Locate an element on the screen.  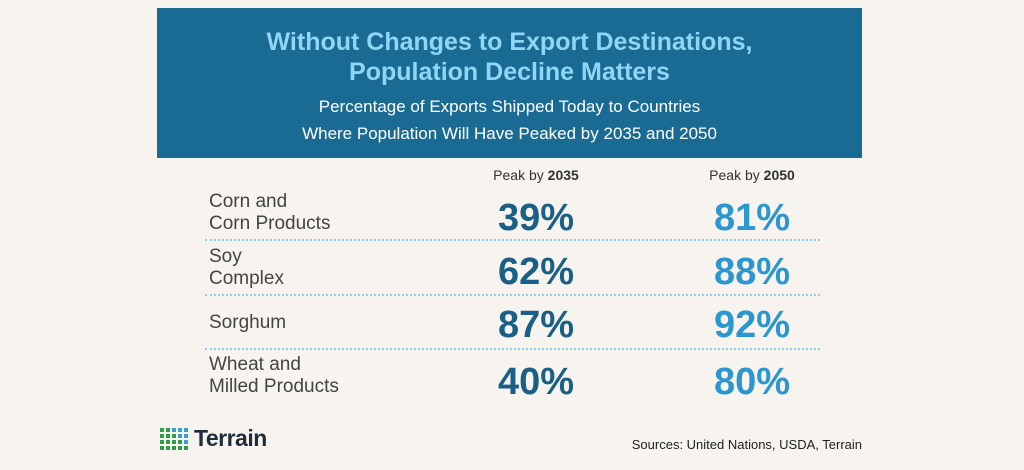
row-label-line: Sorghum is located at coordinates (248, 322).